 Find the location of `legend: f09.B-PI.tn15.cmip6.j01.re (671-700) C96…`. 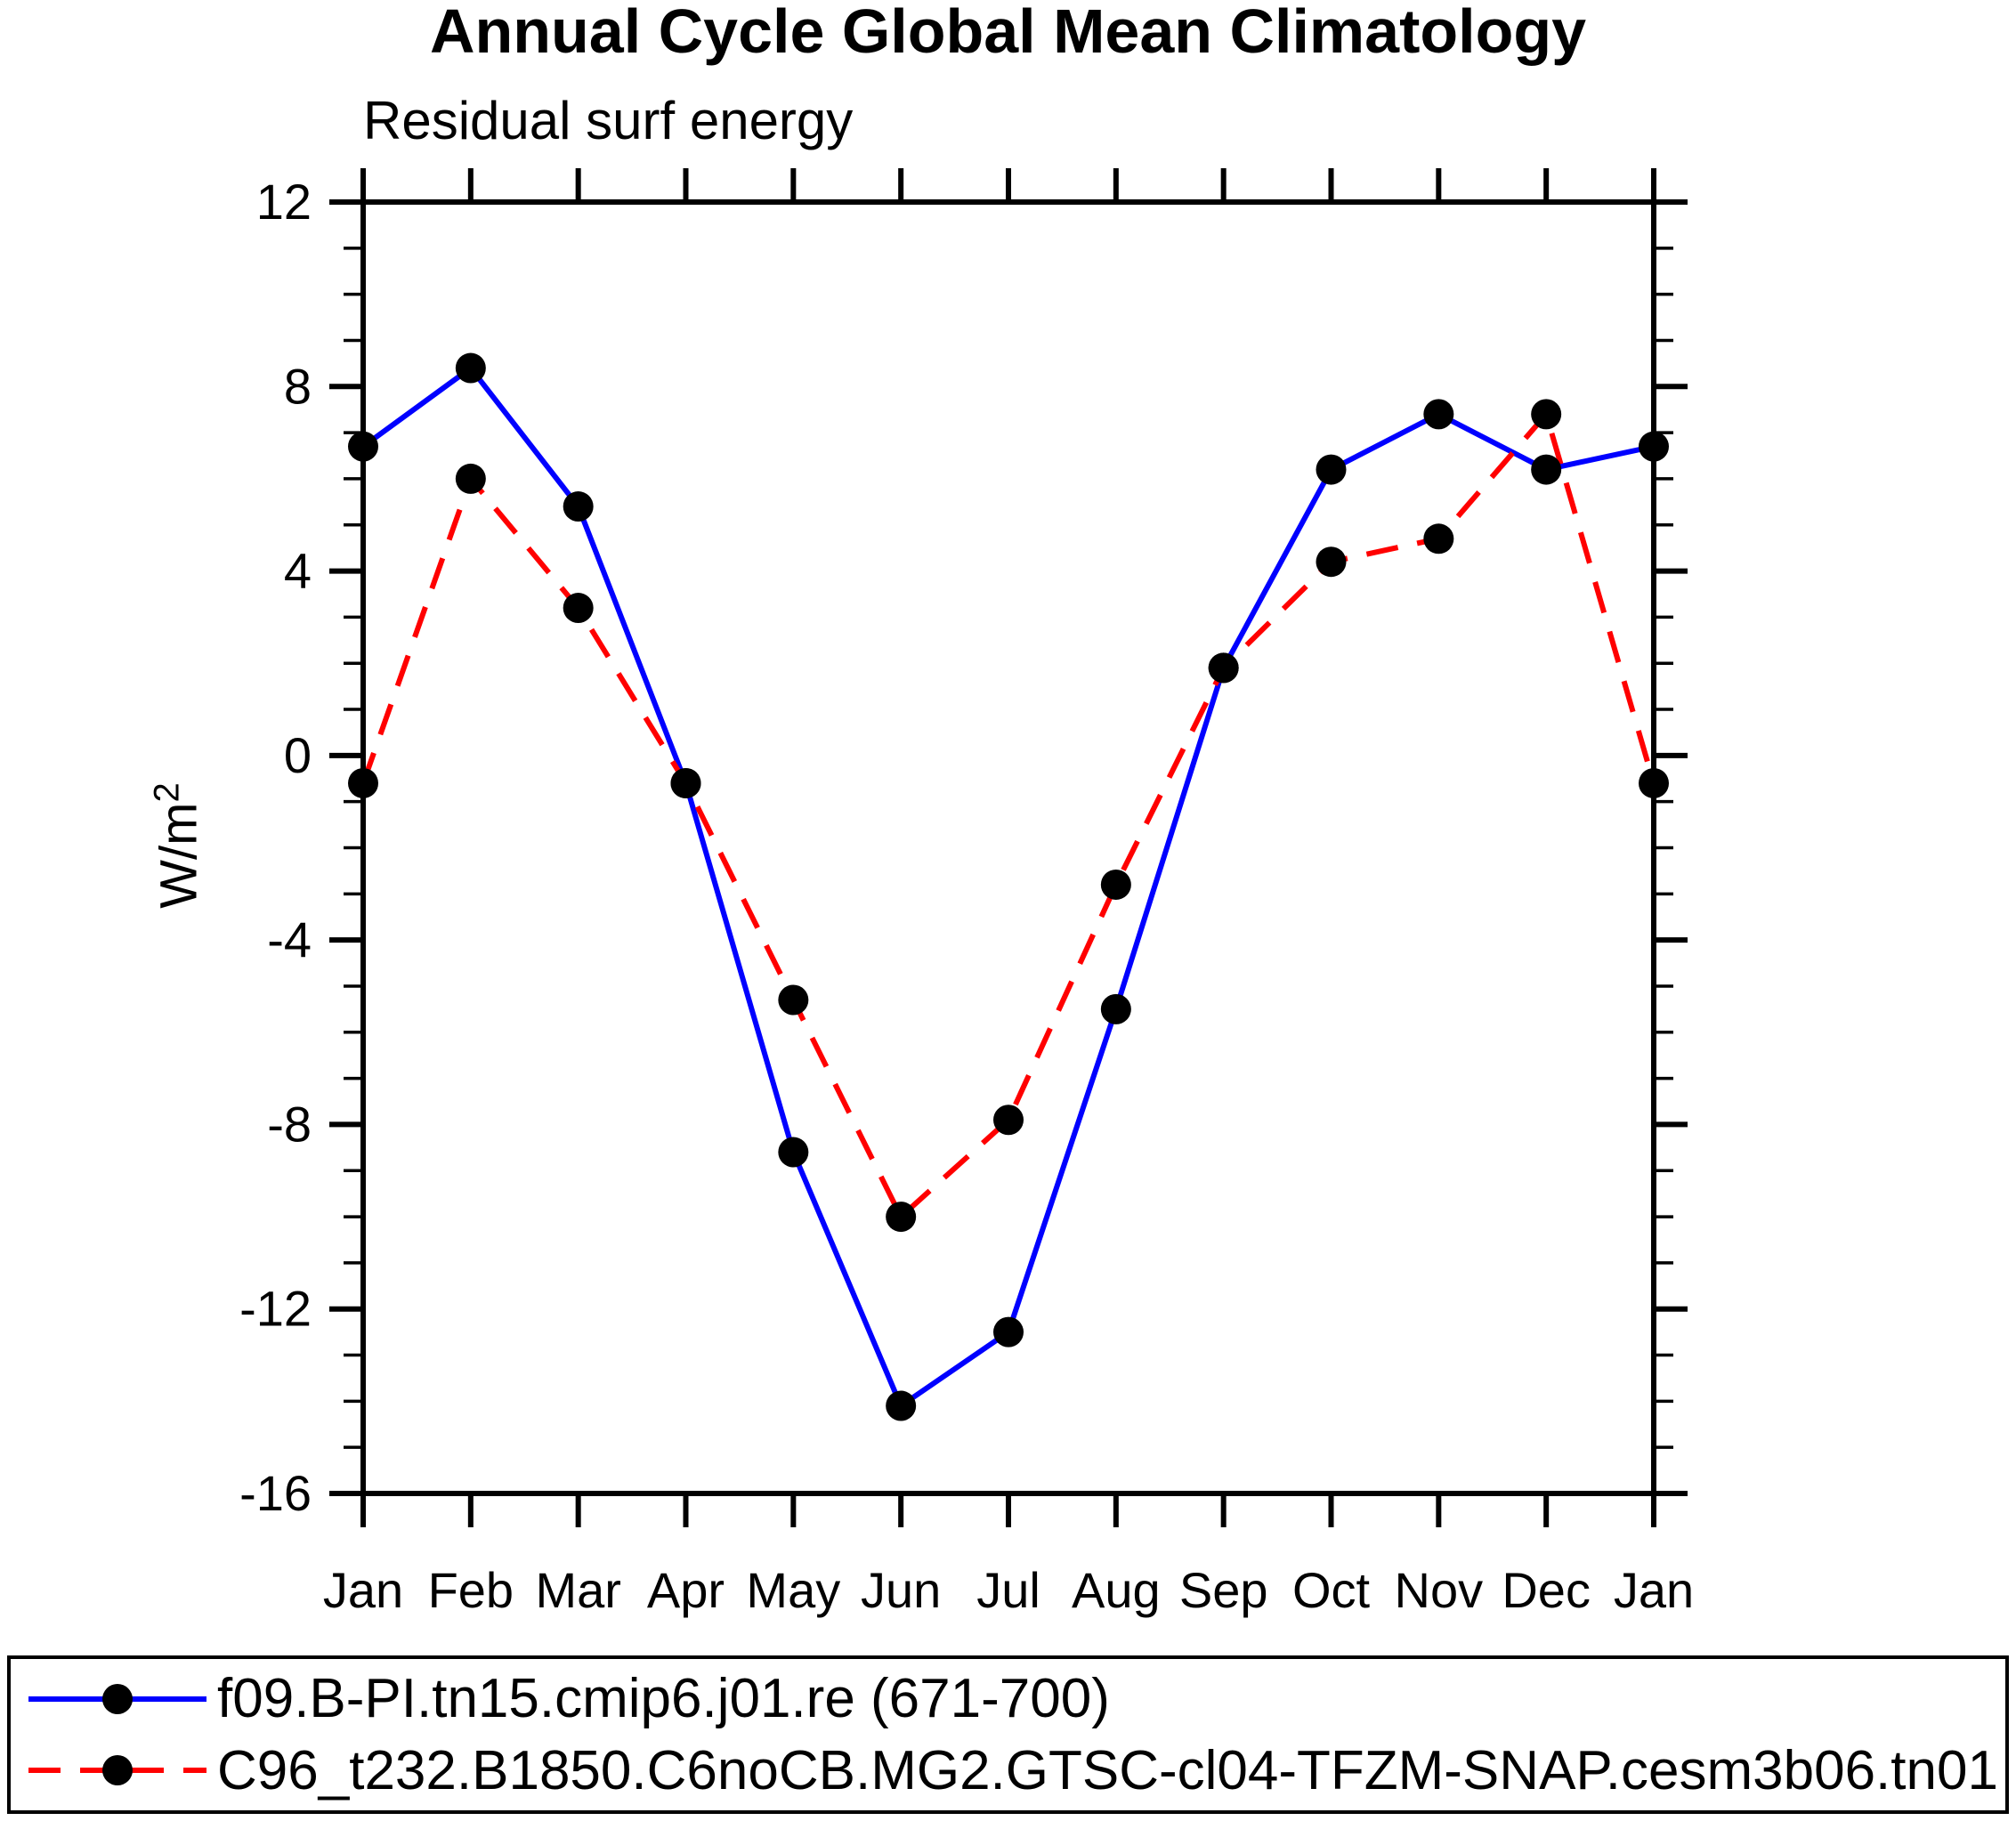

legend: f09.B-PI.tn15.cmip6.j01.re (671-700) C96… is located at coordinates (1011, 1734).